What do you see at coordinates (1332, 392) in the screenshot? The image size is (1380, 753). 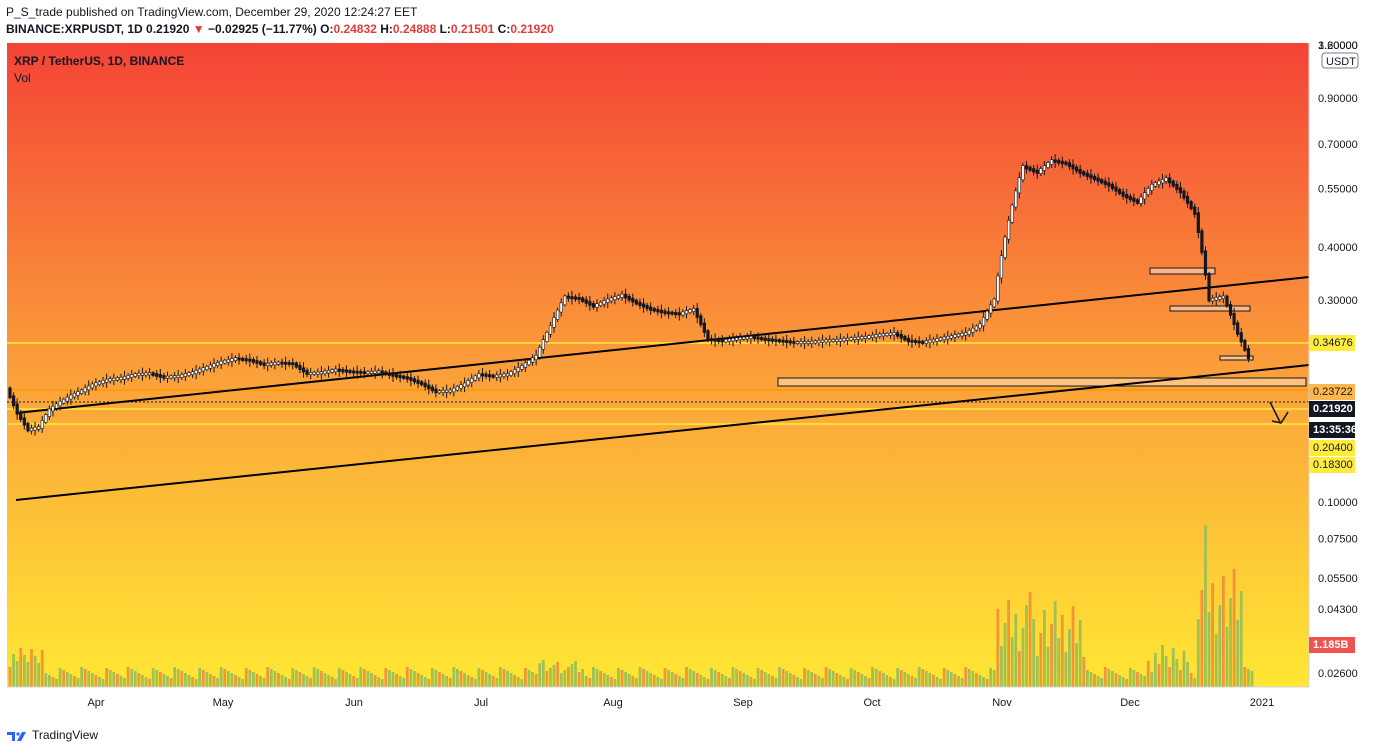 I see `price-badge: 0.23722` at bounding box center [1332, 392].